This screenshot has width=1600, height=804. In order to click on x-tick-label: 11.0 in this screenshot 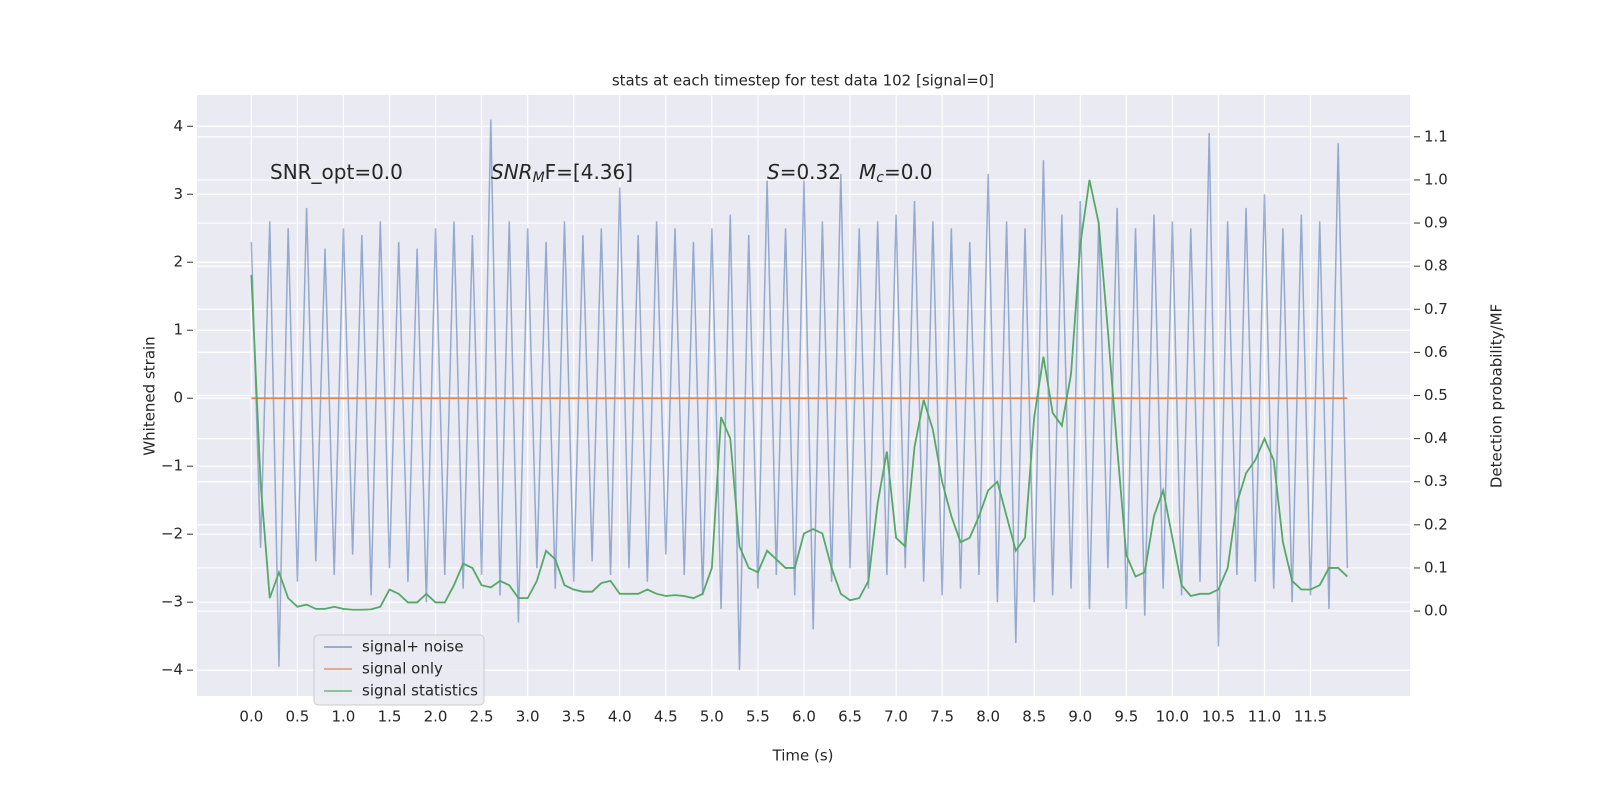, I will do `click(1264, 717)`.